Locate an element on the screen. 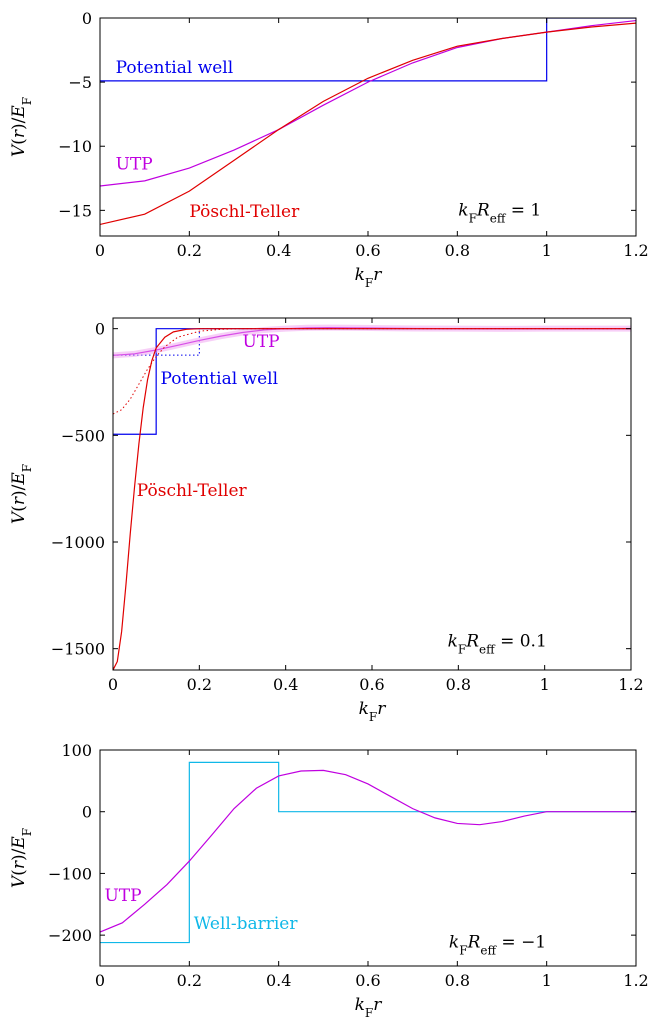  y-tick-label: −1500 is located at coordinates (78, 649).